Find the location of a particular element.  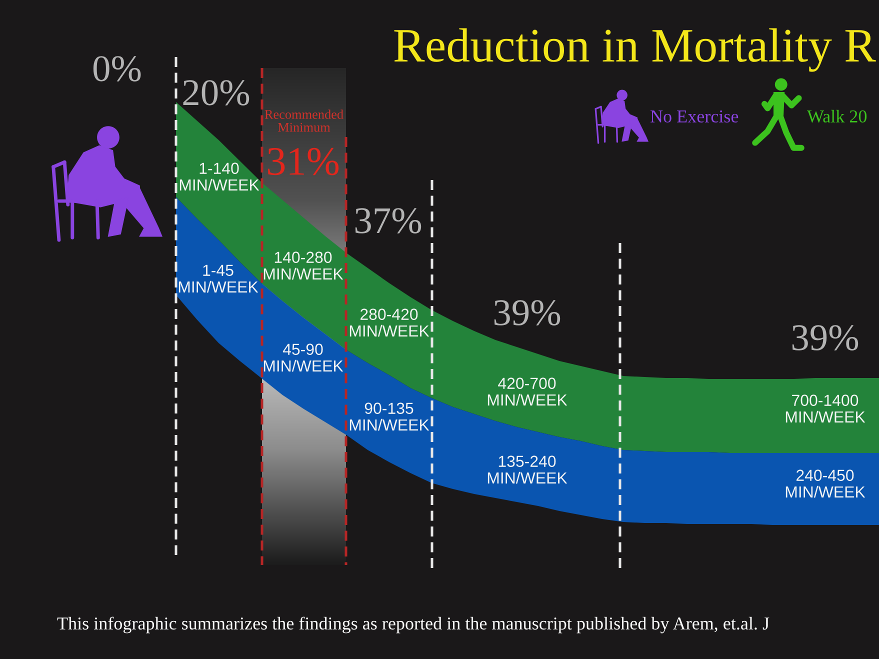

text: 420-700 MIN/WEEK is located at coordinates (528, 392).